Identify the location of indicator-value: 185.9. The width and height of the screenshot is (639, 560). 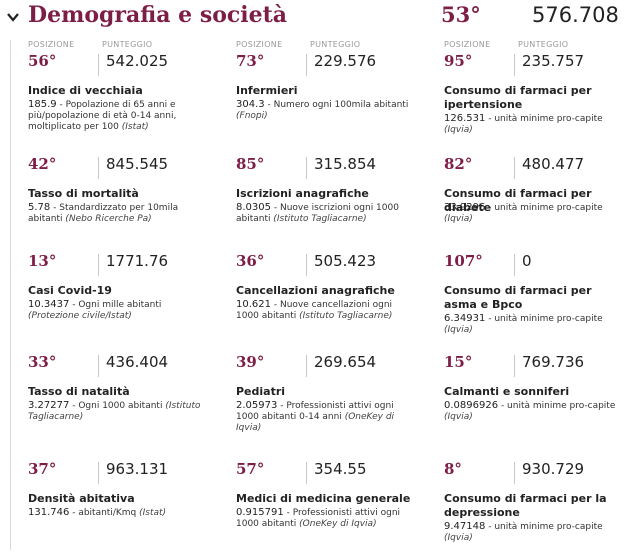
(42, 104).